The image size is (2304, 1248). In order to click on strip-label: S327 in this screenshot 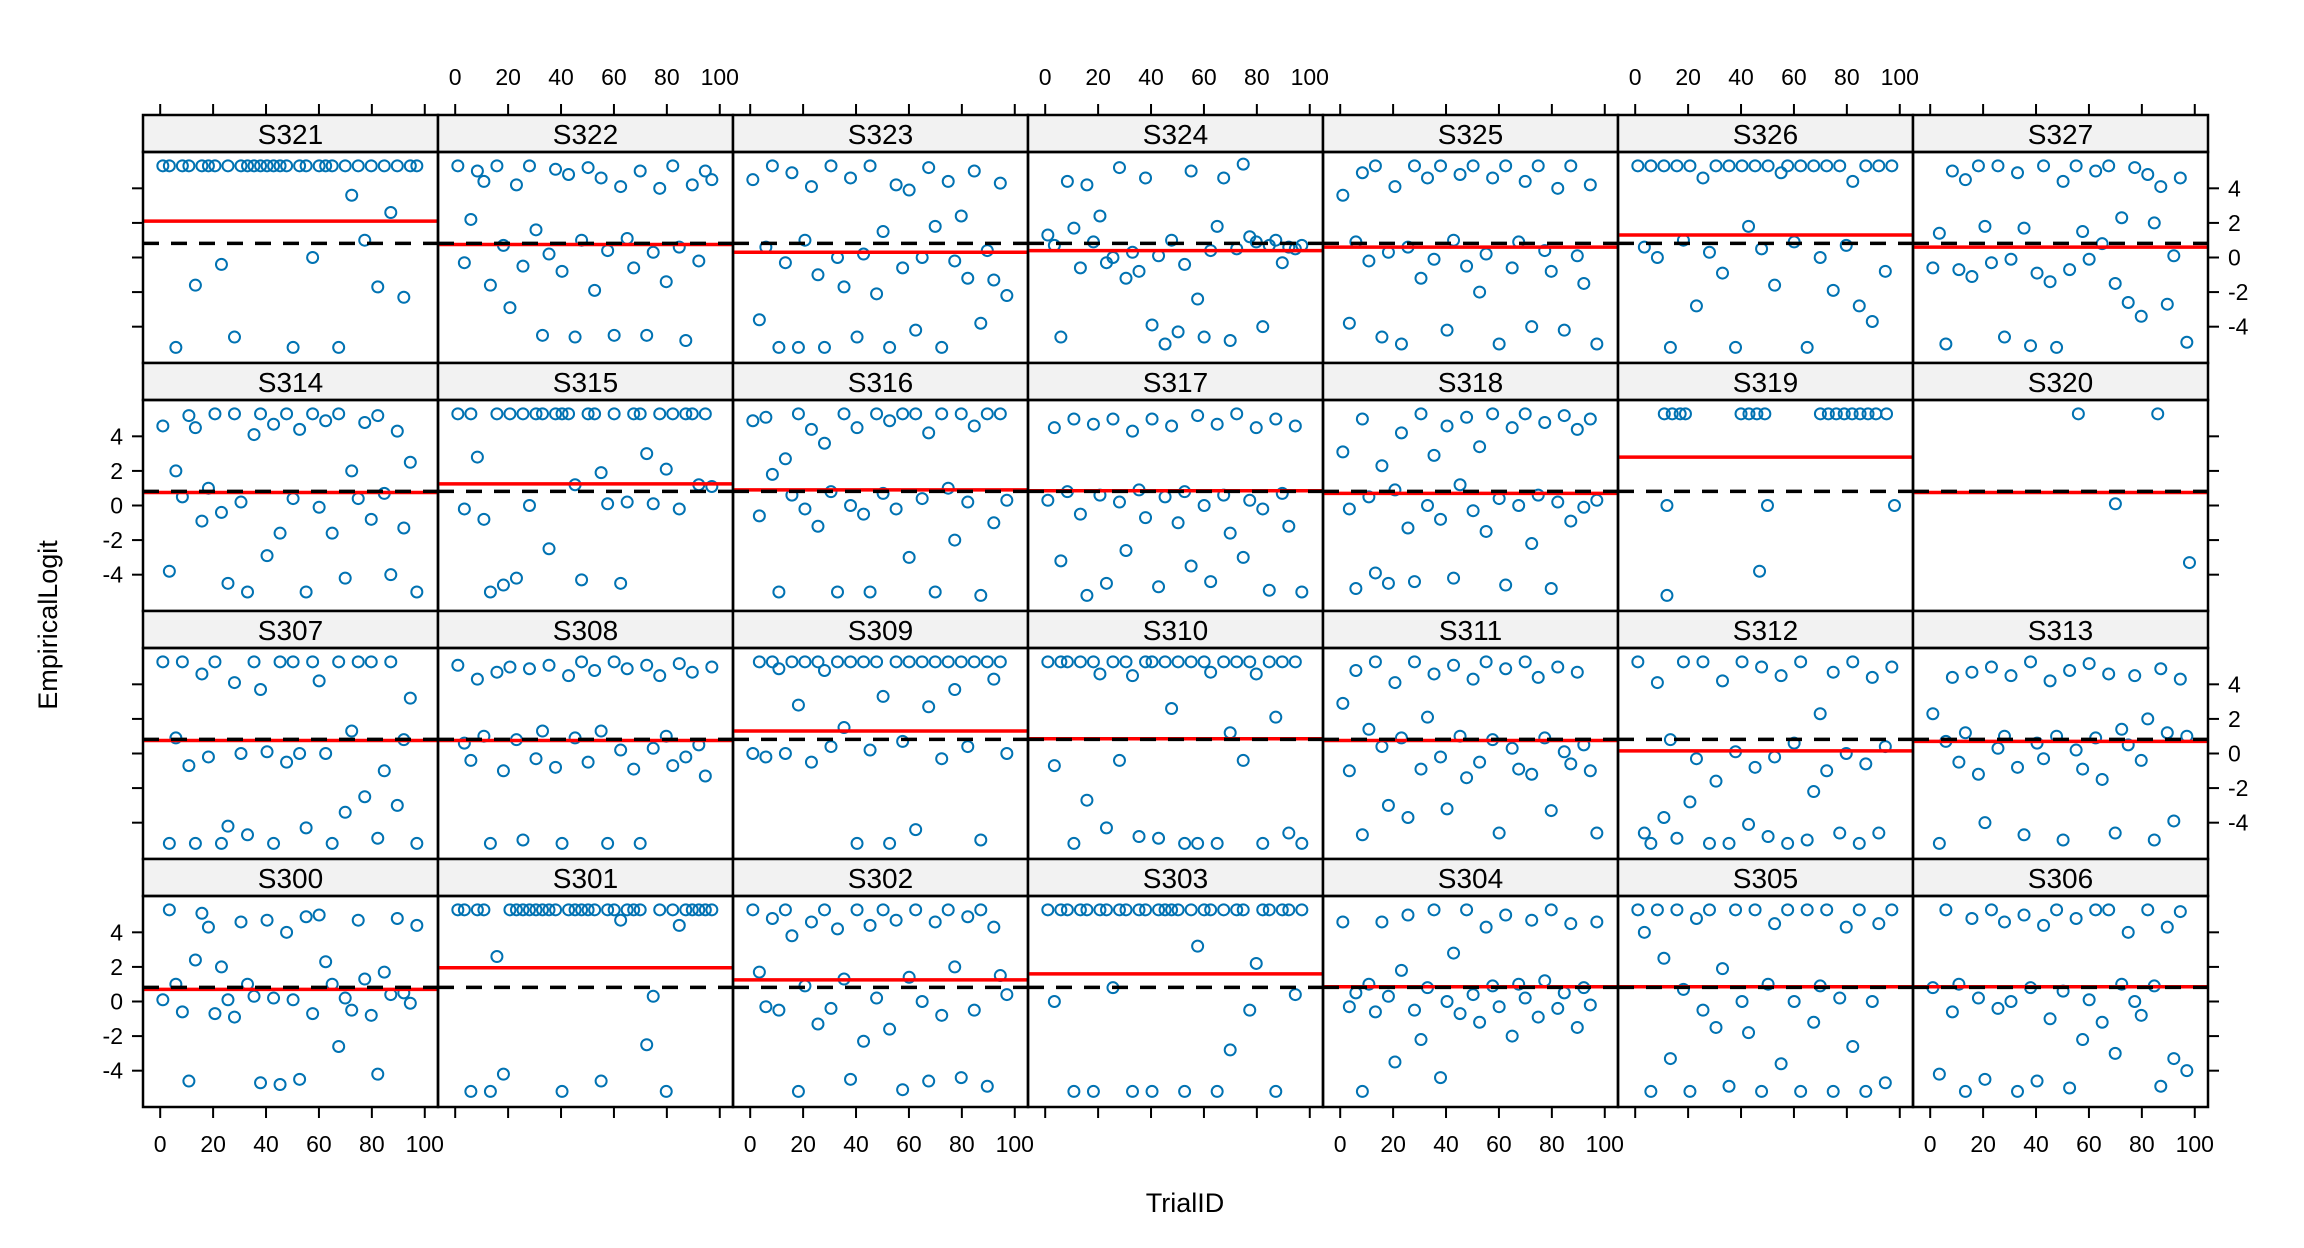, I will do `click(2060, 134)`.